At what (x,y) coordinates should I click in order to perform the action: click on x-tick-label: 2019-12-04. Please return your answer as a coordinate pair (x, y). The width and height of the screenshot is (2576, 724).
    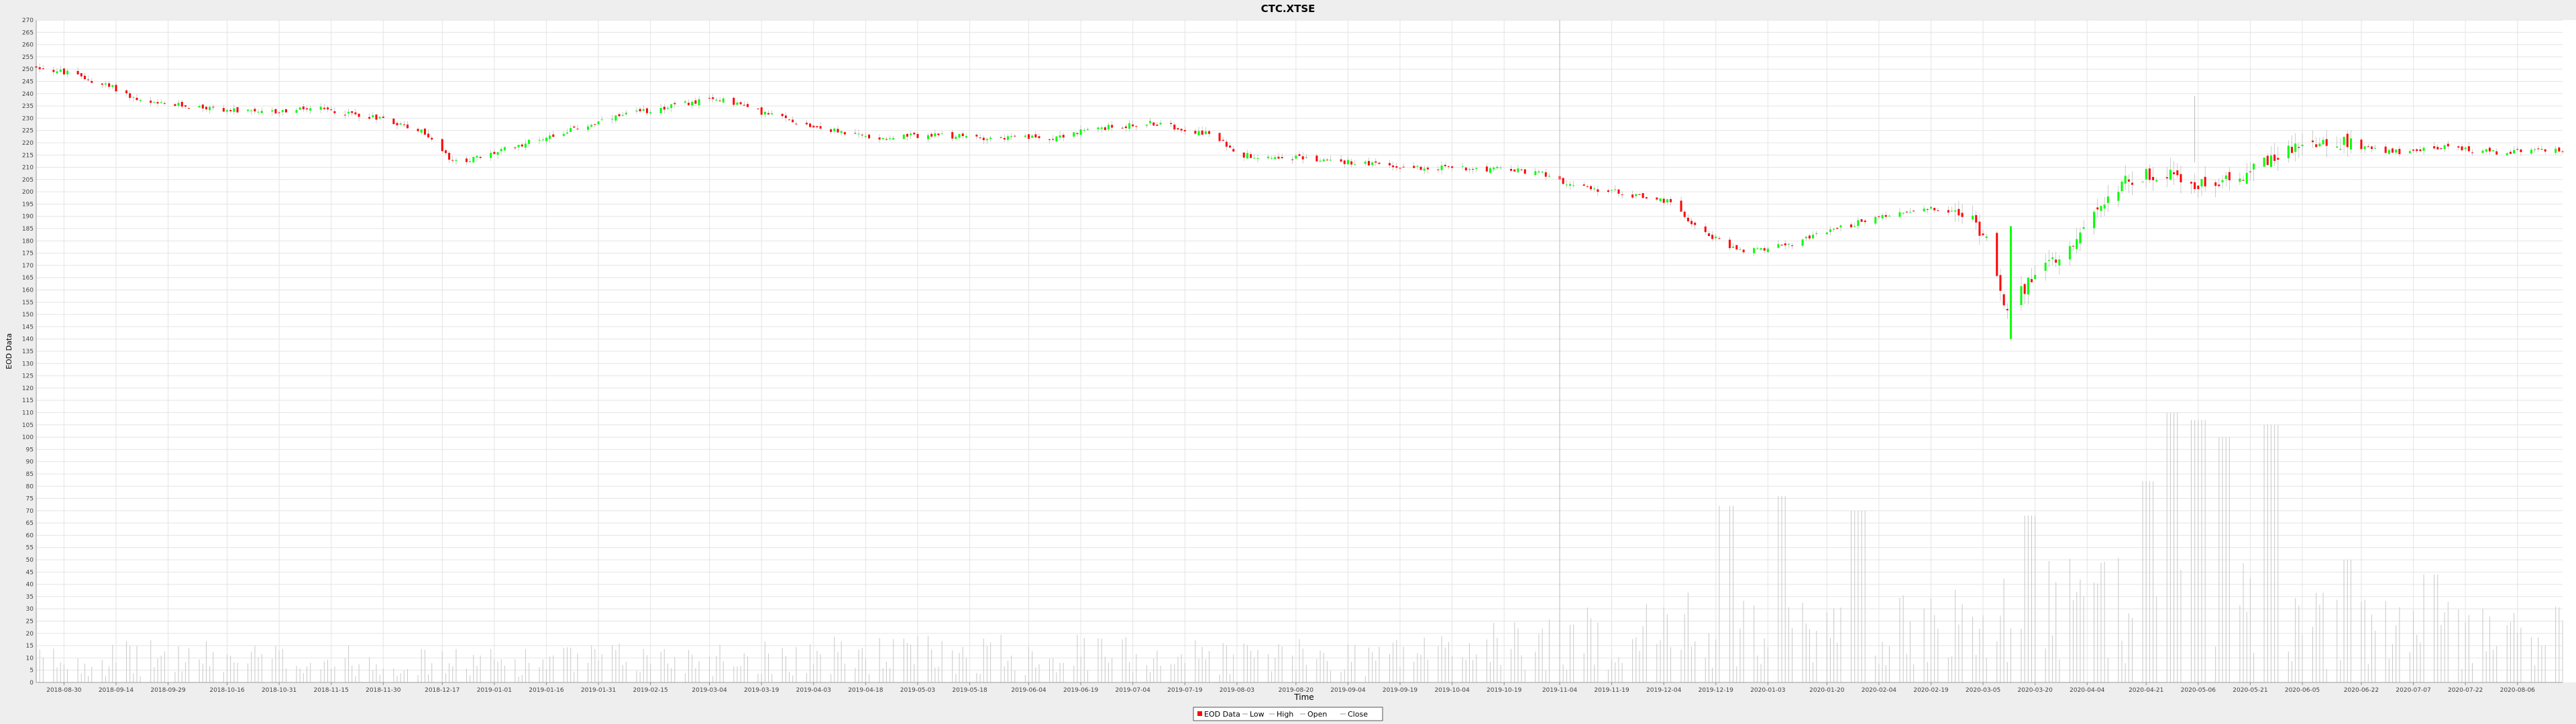
    Looking at the image, I should click on (1664, 690).